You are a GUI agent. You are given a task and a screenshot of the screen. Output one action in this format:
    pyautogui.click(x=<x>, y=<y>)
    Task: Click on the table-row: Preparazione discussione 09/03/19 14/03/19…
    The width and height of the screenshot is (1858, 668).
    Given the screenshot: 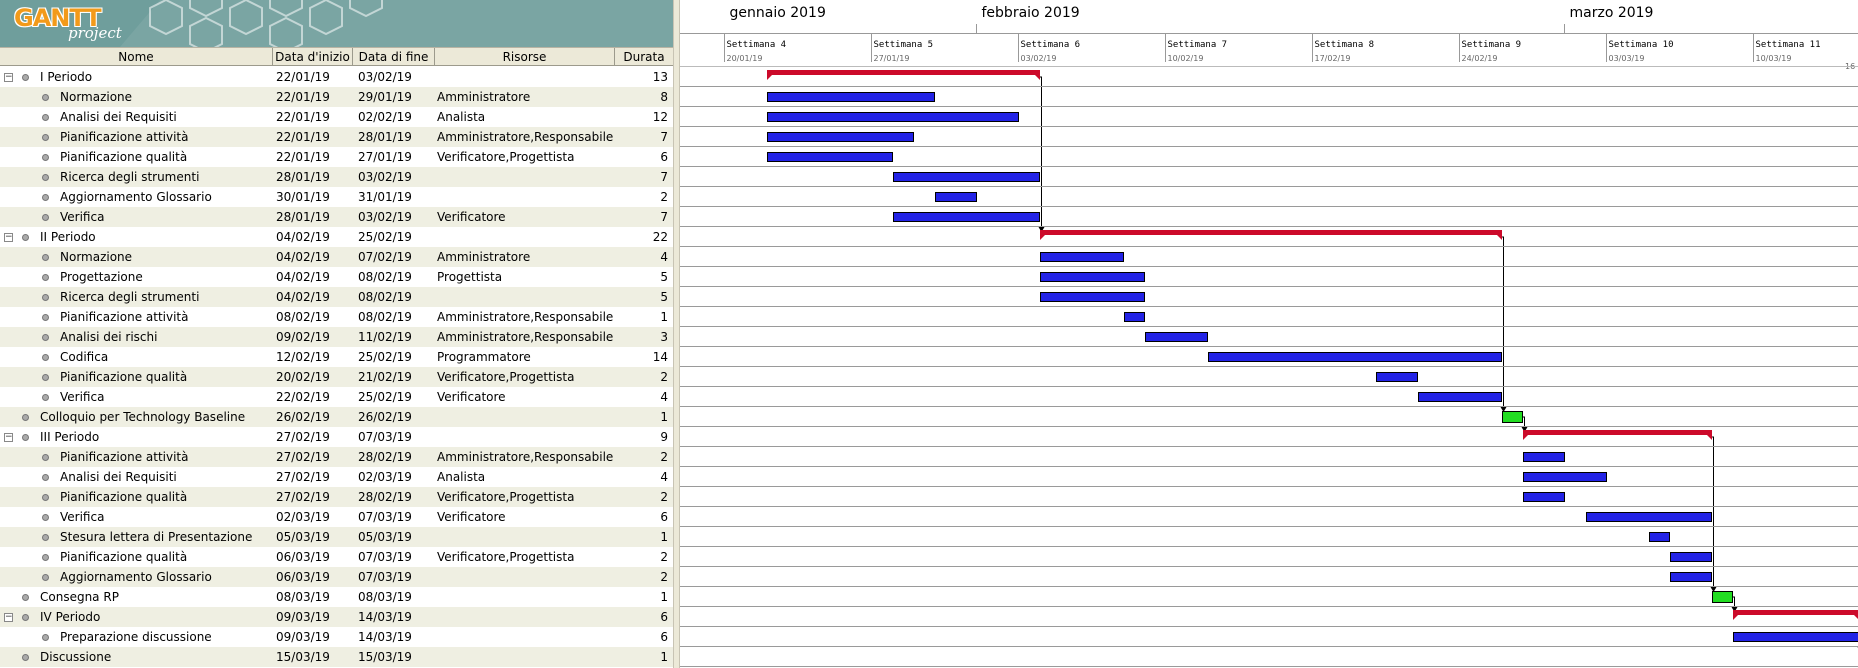 What is the action you would take?
    pyautogui.click(x=336, y=637)
    